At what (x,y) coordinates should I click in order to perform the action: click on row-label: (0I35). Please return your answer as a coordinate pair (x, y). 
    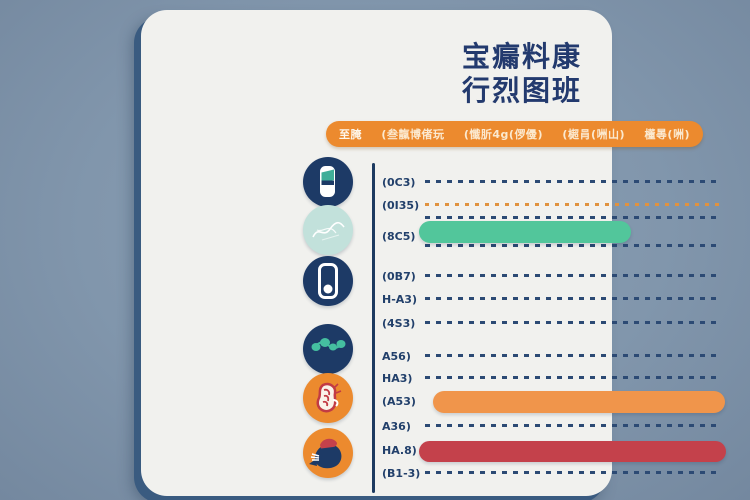
    Looking at the image, I should click on (401, 205).